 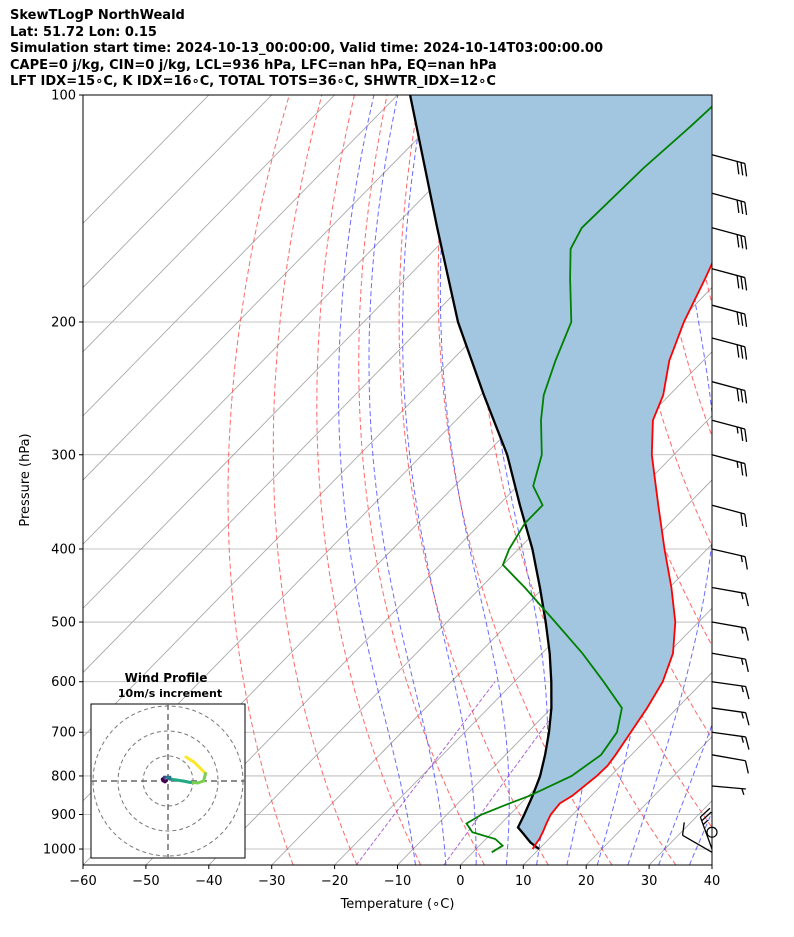 What do you see at coordinates (649, 881) in the screenshot?
I see `x-tick-label: 30` at bounding box center [649, 881].